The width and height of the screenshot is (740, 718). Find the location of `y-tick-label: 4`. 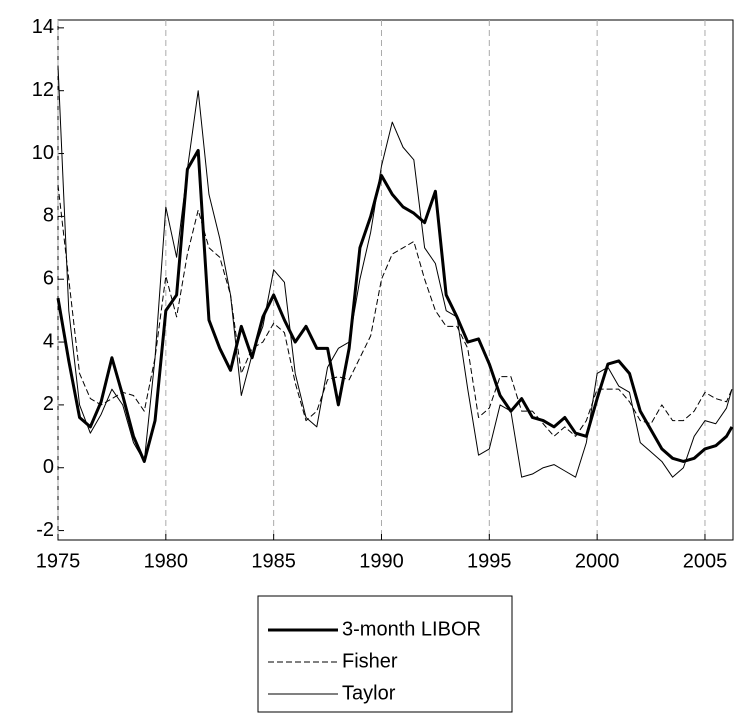

y-tick-label: 4 is located at coordinates (48, 341).